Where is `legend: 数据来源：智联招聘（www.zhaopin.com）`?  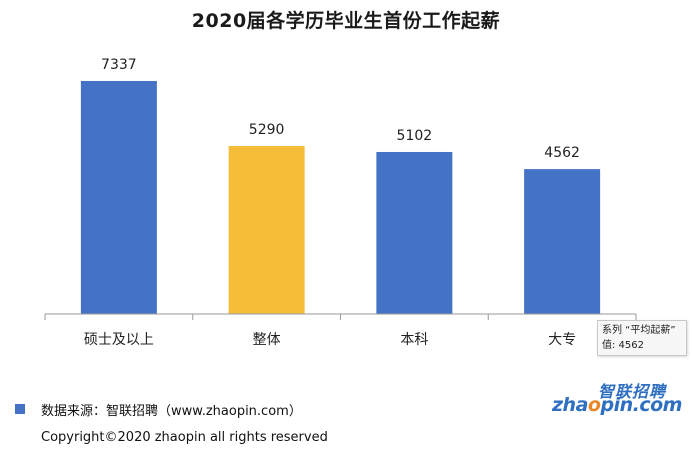 legend: 数据来源：智联招聘（www.zhaopin.com） is located at coordinates (158, 409).